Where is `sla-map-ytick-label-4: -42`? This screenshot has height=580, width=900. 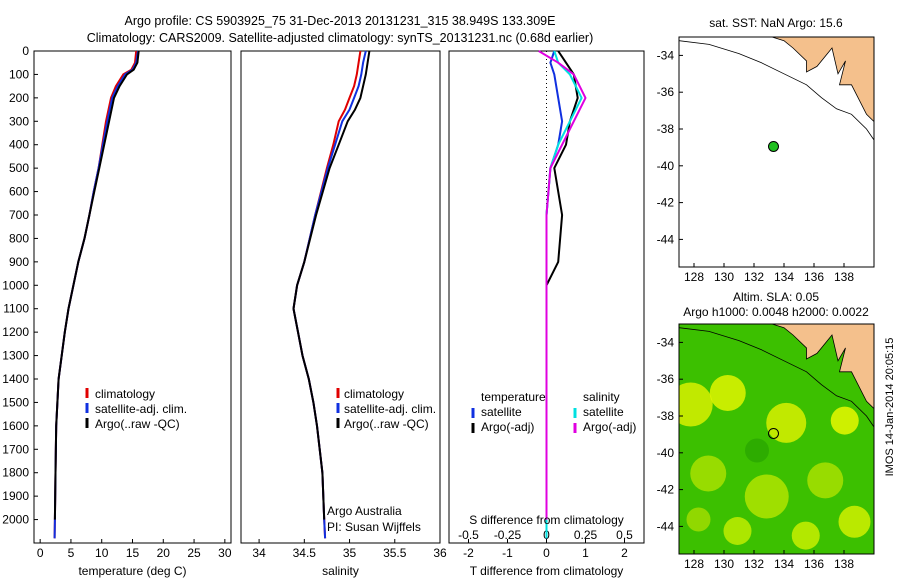
sla-map-ytick-label-4: -42 is located at coordinates (666, 490).